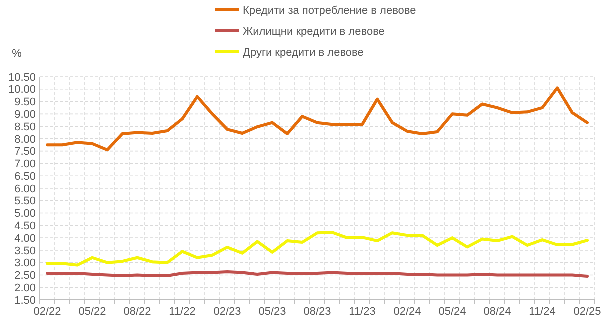 The width and height of the screenshot is (613, 335). Describe the element at coordinates (362, 312) in the screenshot. I see `x-tick-label: 11/23` at that location.